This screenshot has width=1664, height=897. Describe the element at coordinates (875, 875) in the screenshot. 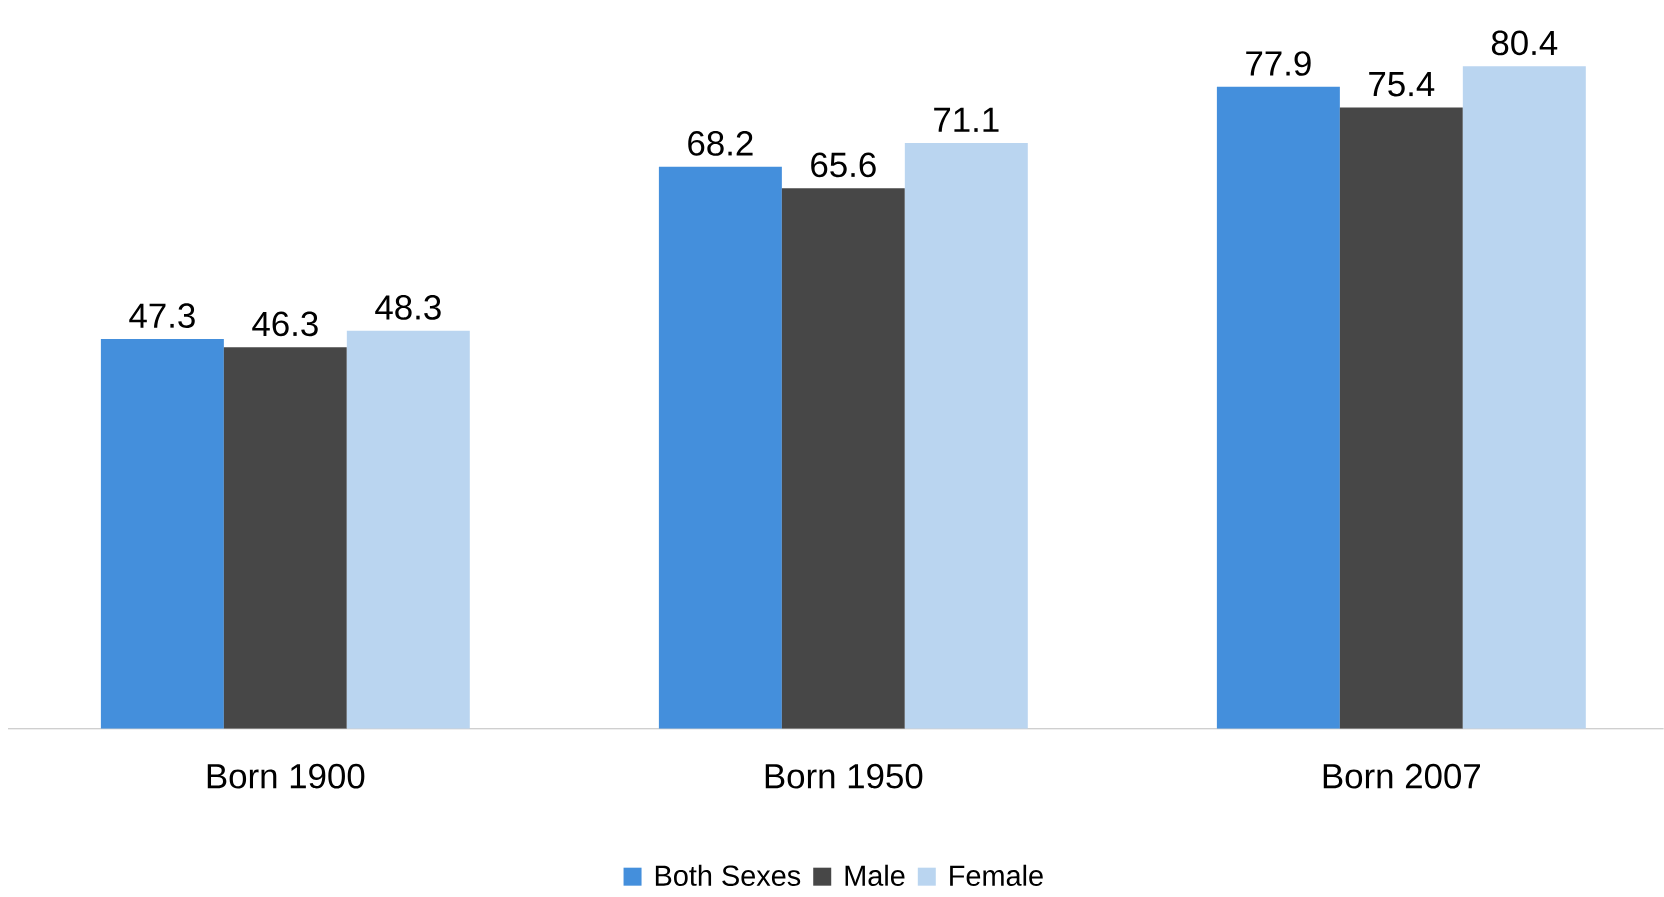

I see `legend-label: Male` at that location.